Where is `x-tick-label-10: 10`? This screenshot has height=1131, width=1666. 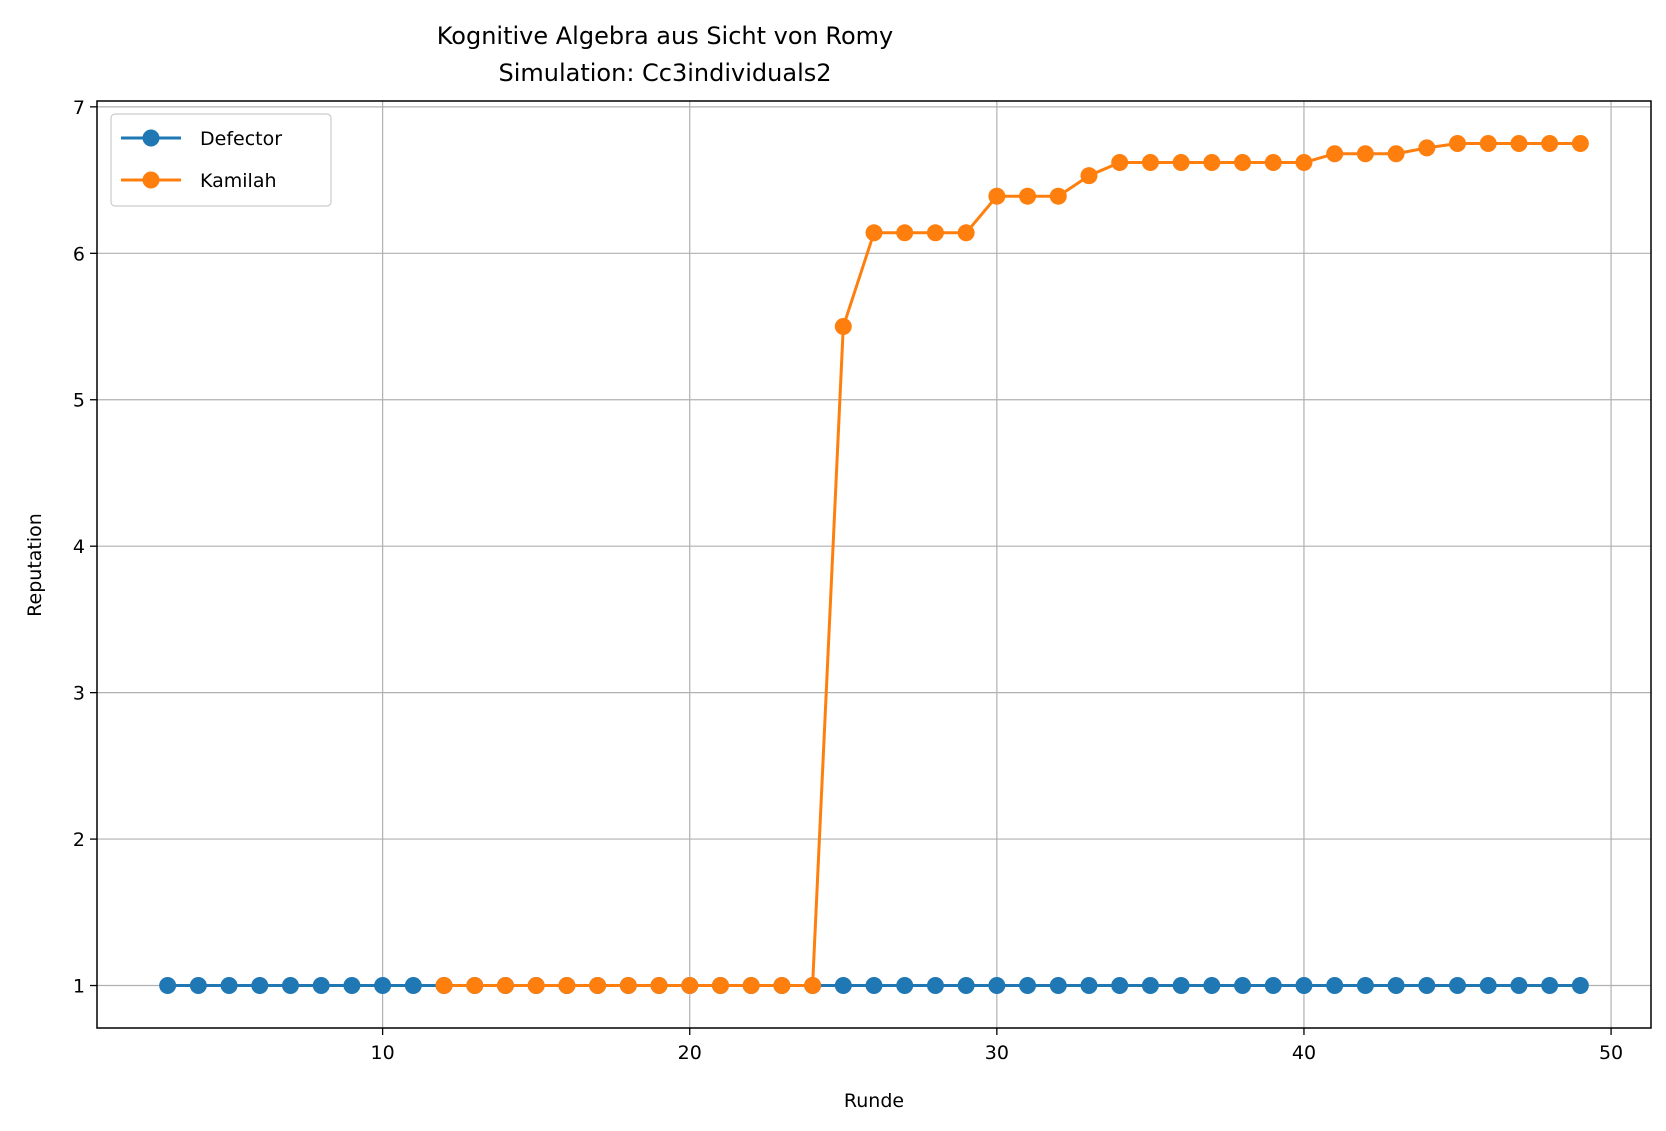
x-tick-label-10: 10 is located at coordinates (383, 1053).